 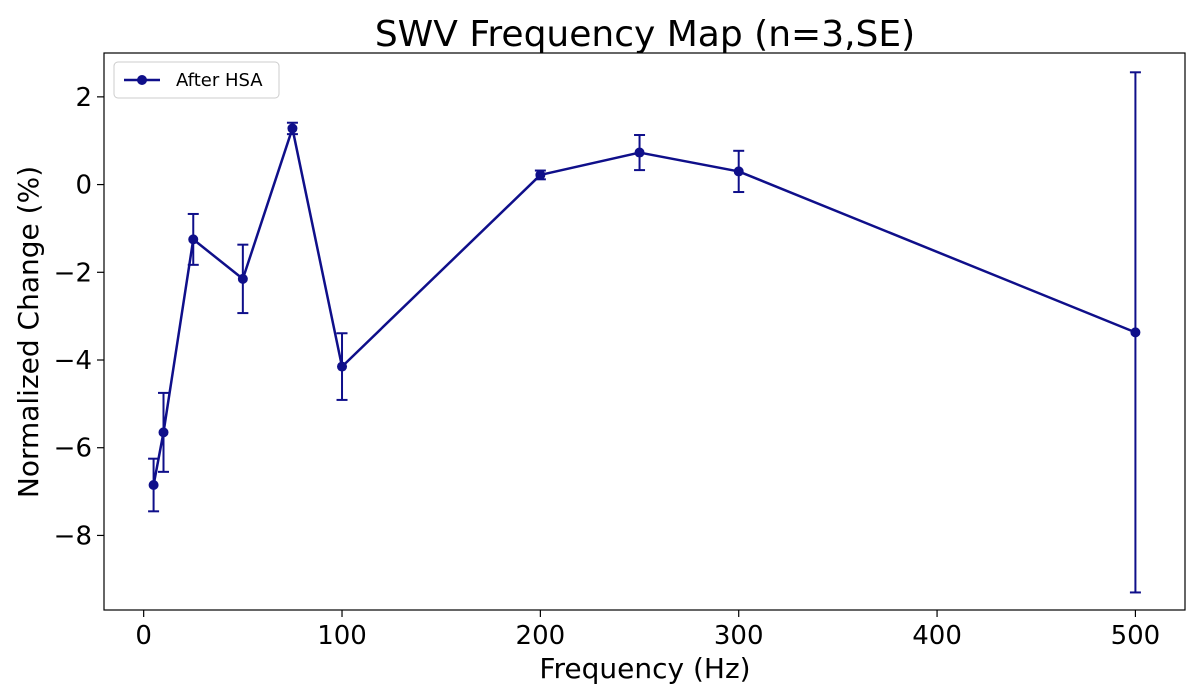 I want to click on legend-box, so click(x=196, y=80).